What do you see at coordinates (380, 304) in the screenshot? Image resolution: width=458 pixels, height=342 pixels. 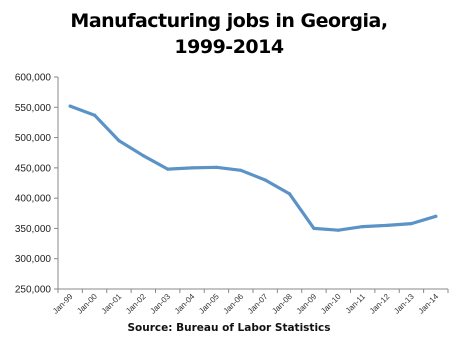 I see `x-tick-label: Jan-12` at bounding box center [380, 304].